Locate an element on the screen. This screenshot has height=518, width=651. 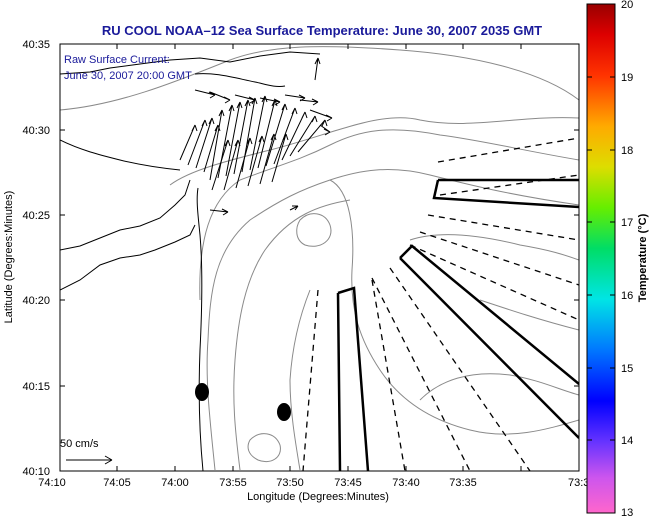
y-tick-label: 40:35 is located at coordinates (36, 45).